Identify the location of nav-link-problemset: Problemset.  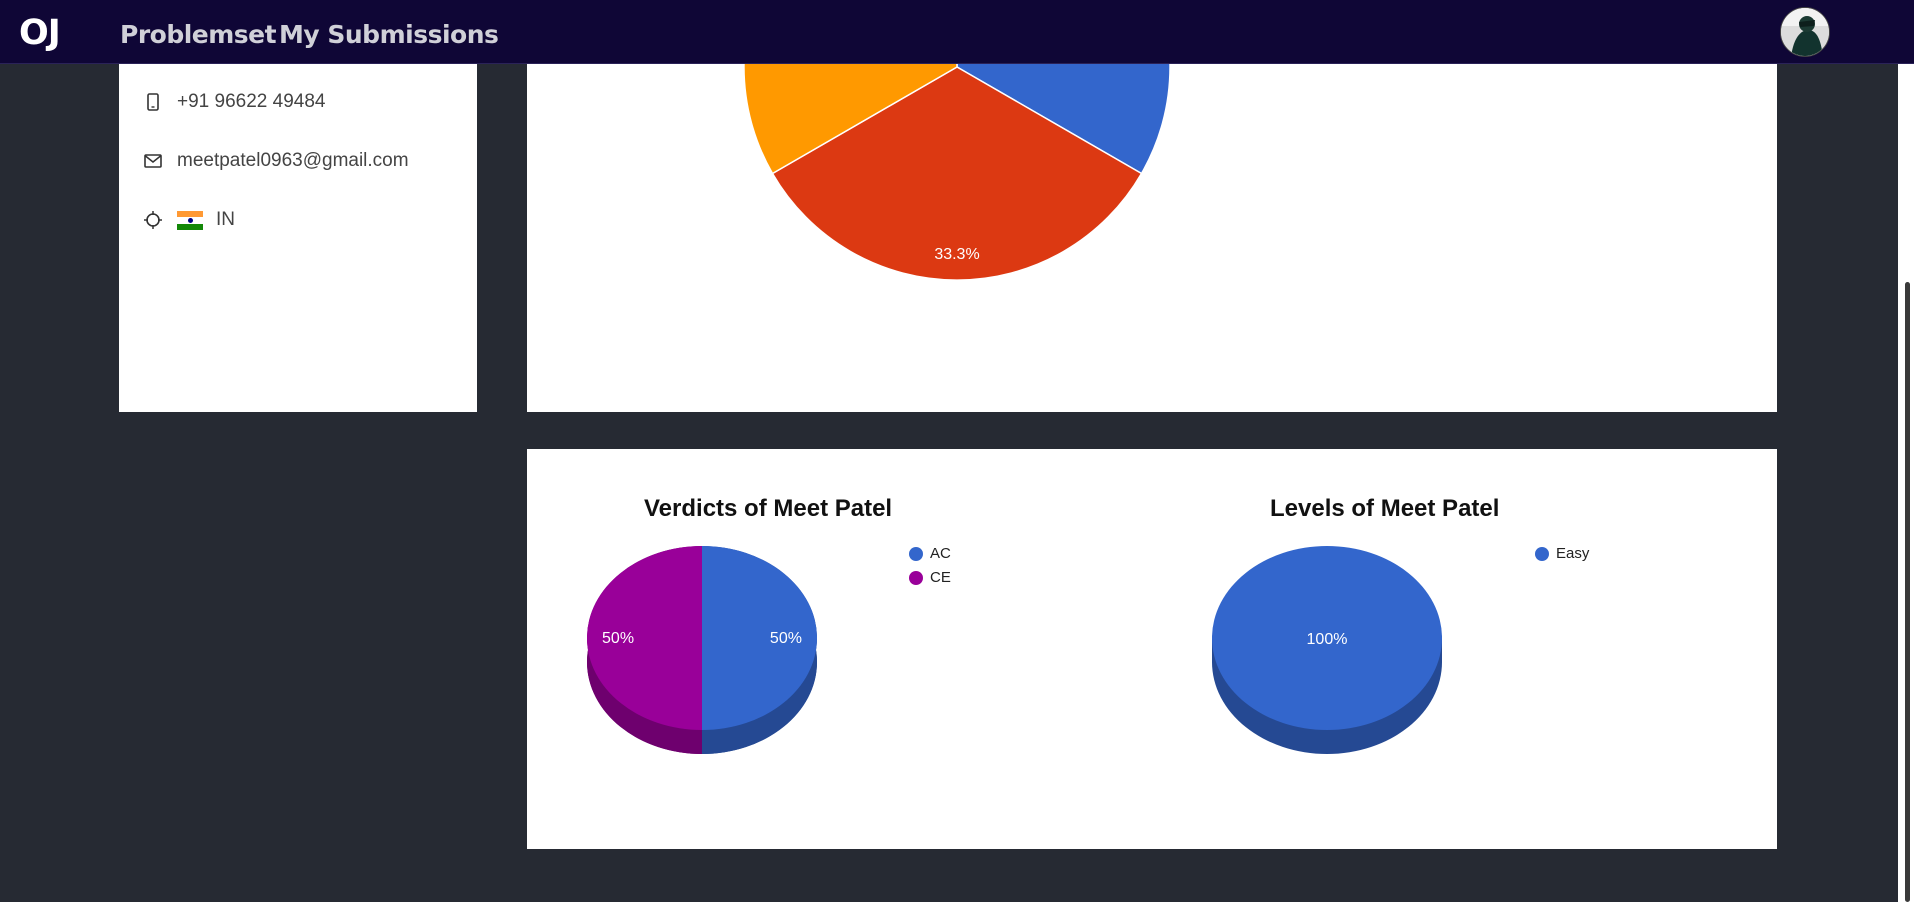
(198, 34).